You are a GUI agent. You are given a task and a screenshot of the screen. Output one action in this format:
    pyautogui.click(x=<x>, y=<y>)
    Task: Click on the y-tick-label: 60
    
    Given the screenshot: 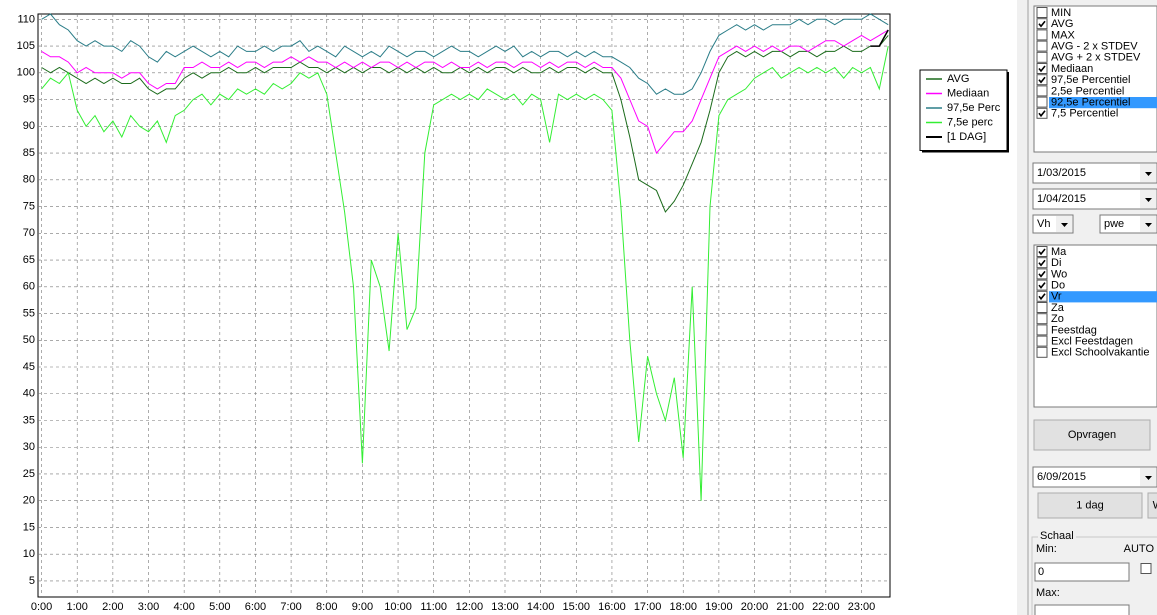 What is the action you would take?
    pyautogui.click(x=29, y=287)
    